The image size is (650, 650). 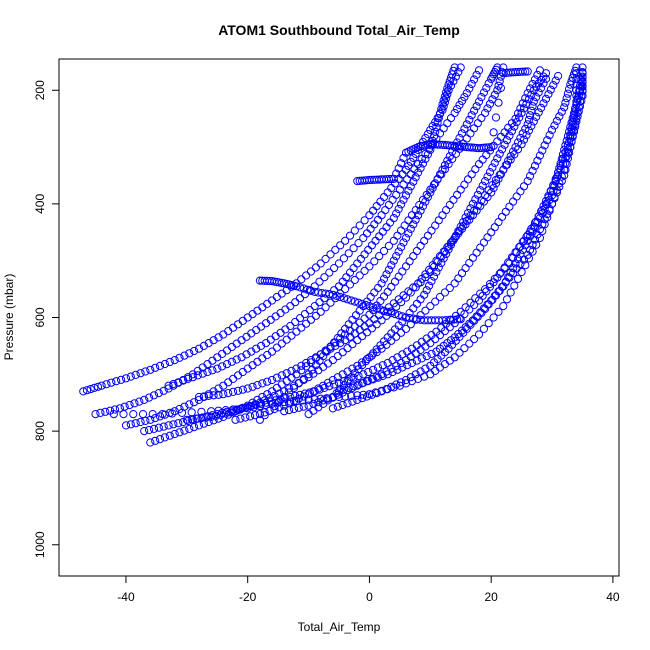 I want to click on x-tick-label: 0, so click(x=369, y=597).